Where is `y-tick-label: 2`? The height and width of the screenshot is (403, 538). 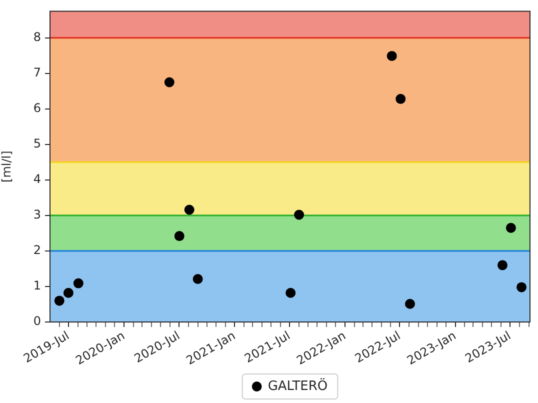 y-tick-label: 2 is located at coordinates (37, 250).